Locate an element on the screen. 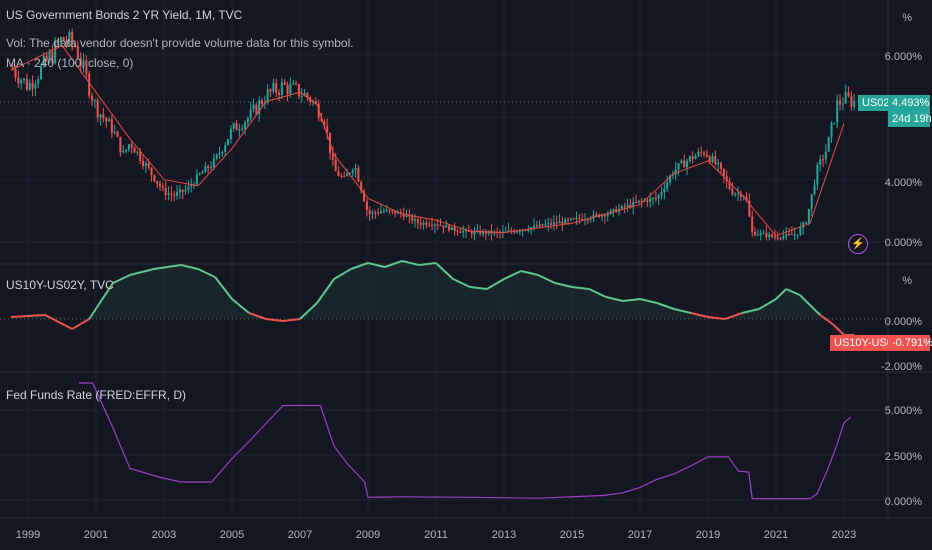  lightning-icon: ⚡ is located at coordinates (858, 244).